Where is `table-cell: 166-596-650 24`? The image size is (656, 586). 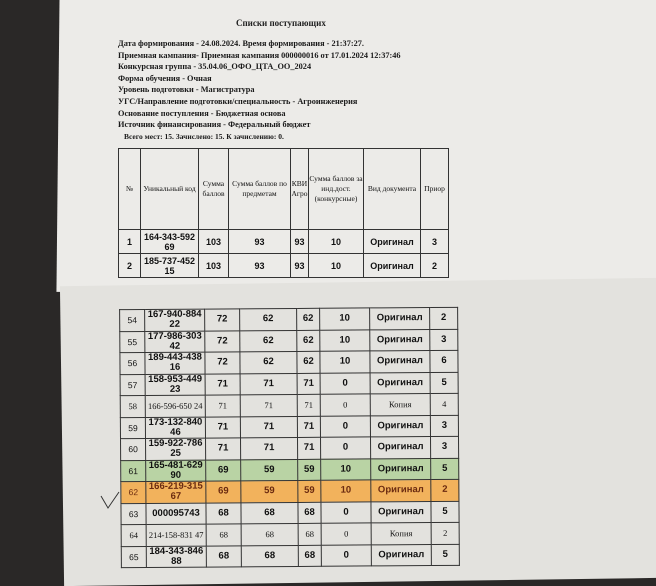
table-cell: 166-596-650 24 is located at coordinates (175, 406).